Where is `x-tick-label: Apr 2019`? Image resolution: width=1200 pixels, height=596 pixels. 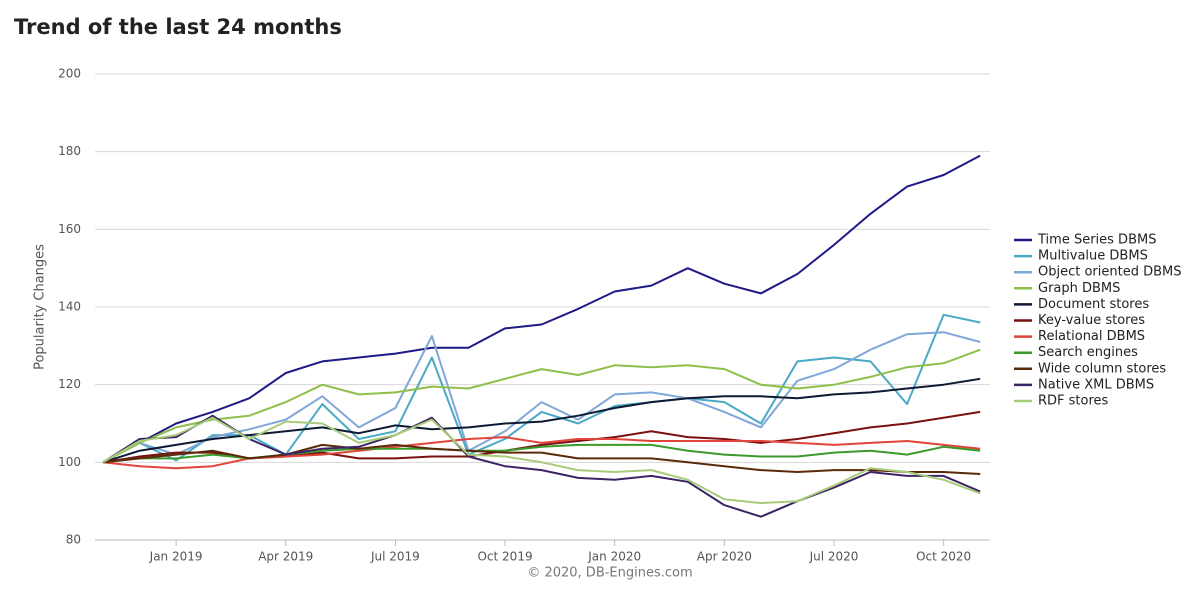
x-tick-label: Apr 2019 is located at coordinates (285, 557).